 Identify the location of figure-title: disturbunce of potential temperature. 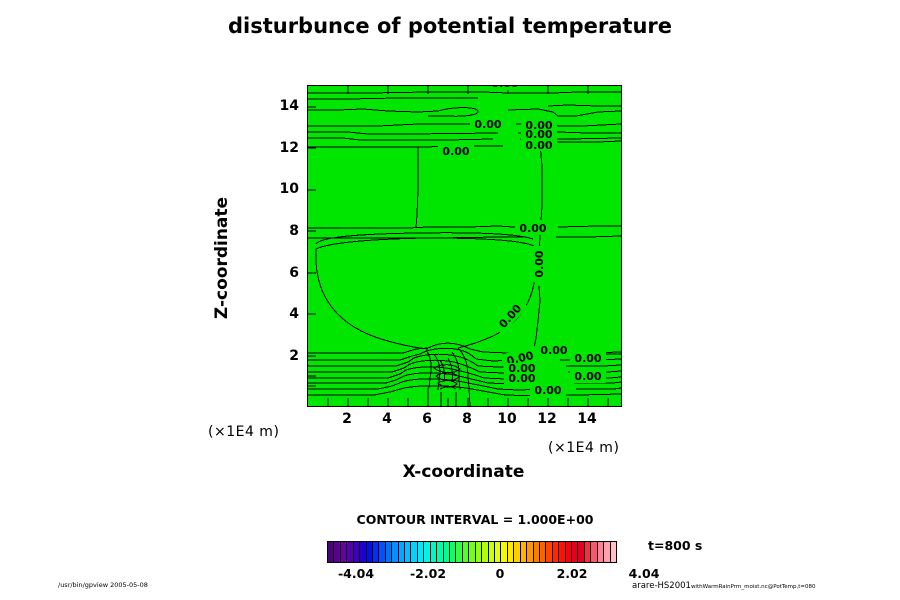
(450, 26).